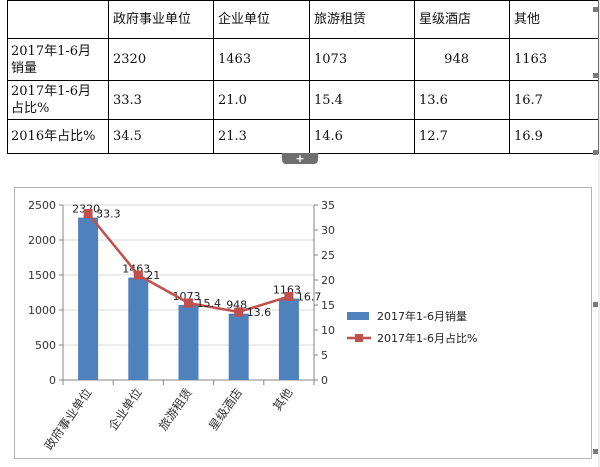 This screenshot has width=600, height=467. What do you see at coordinates (282, 400) in the screenshot?
I see `x-axis-category-label: 其他` at bounding box center [282, 400].